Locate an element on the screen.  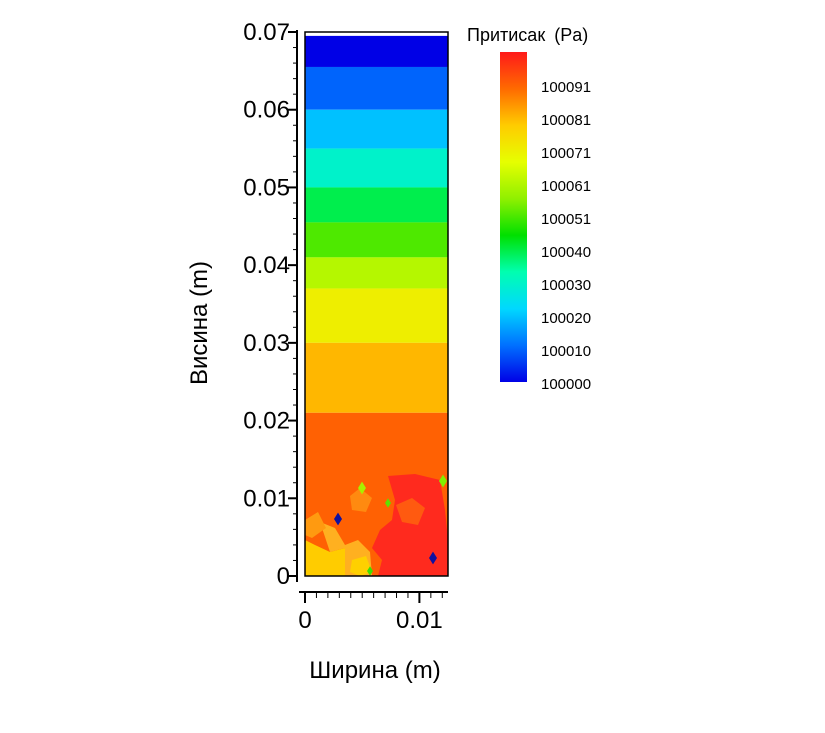
colorbar-tick-label: 100091 is located at coordinates (566, 87).